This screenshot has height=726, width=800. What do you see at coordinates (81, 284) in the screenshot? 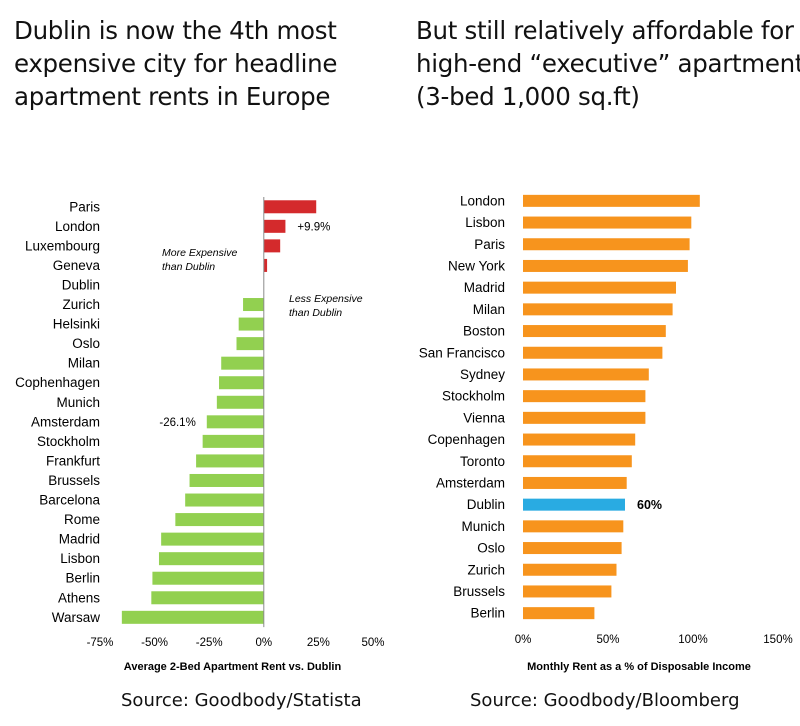
I see `left-category-label-dublin: Dublin` at bounding box center [81, 284].